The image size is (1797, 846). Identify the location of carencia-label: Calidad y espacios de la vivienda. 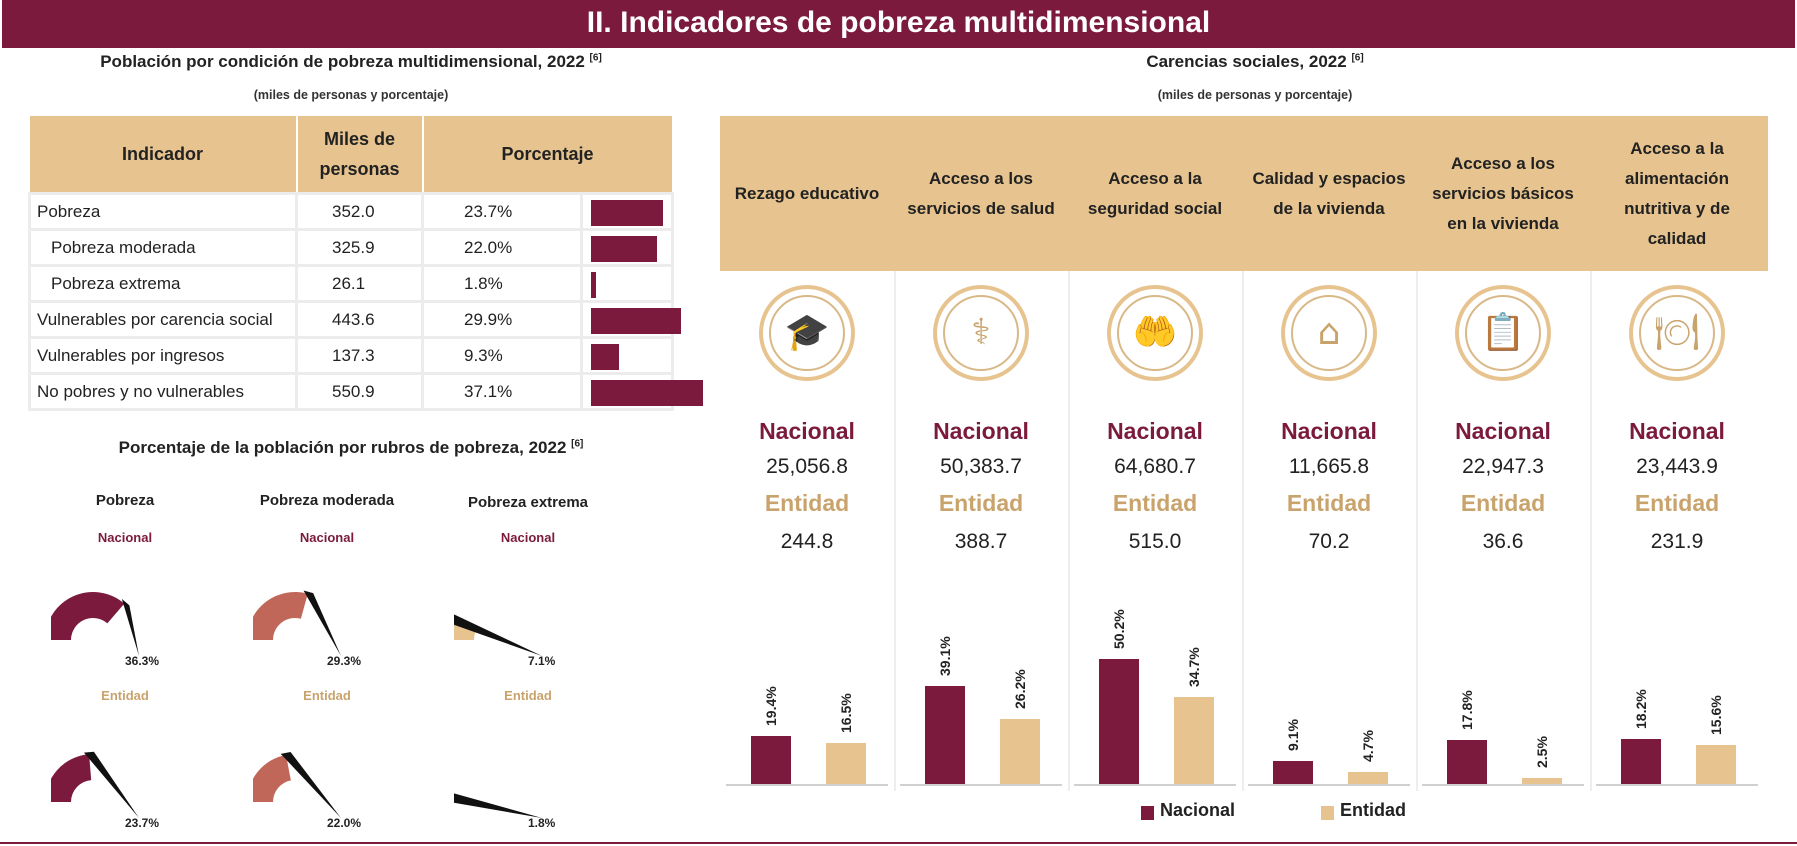
(1329, 193).